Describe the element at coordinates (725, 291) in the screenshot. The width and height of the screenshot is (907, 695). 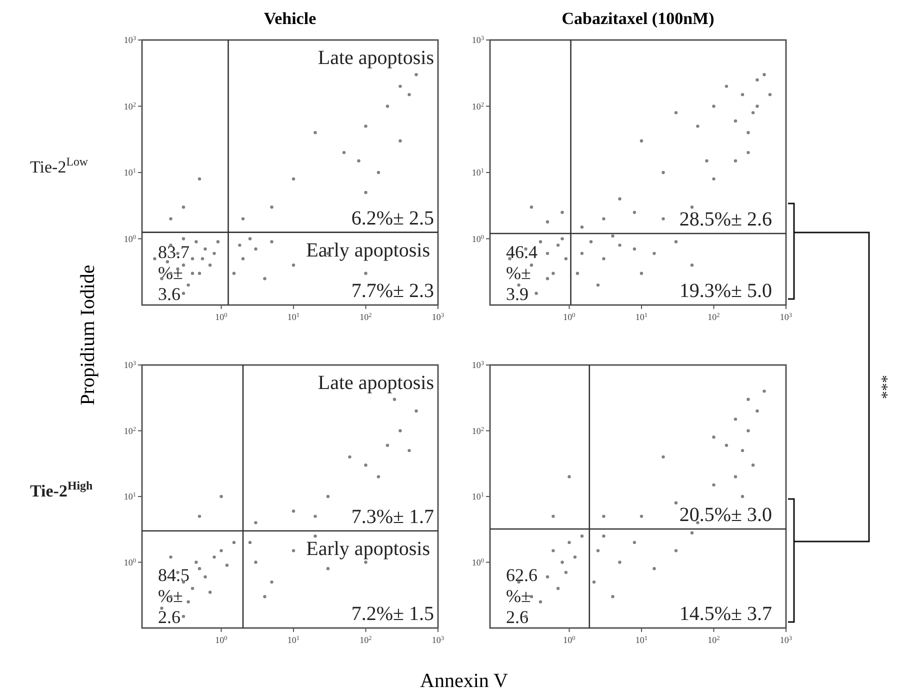
I see `annotation: 19.3%± 5.0` at that location.